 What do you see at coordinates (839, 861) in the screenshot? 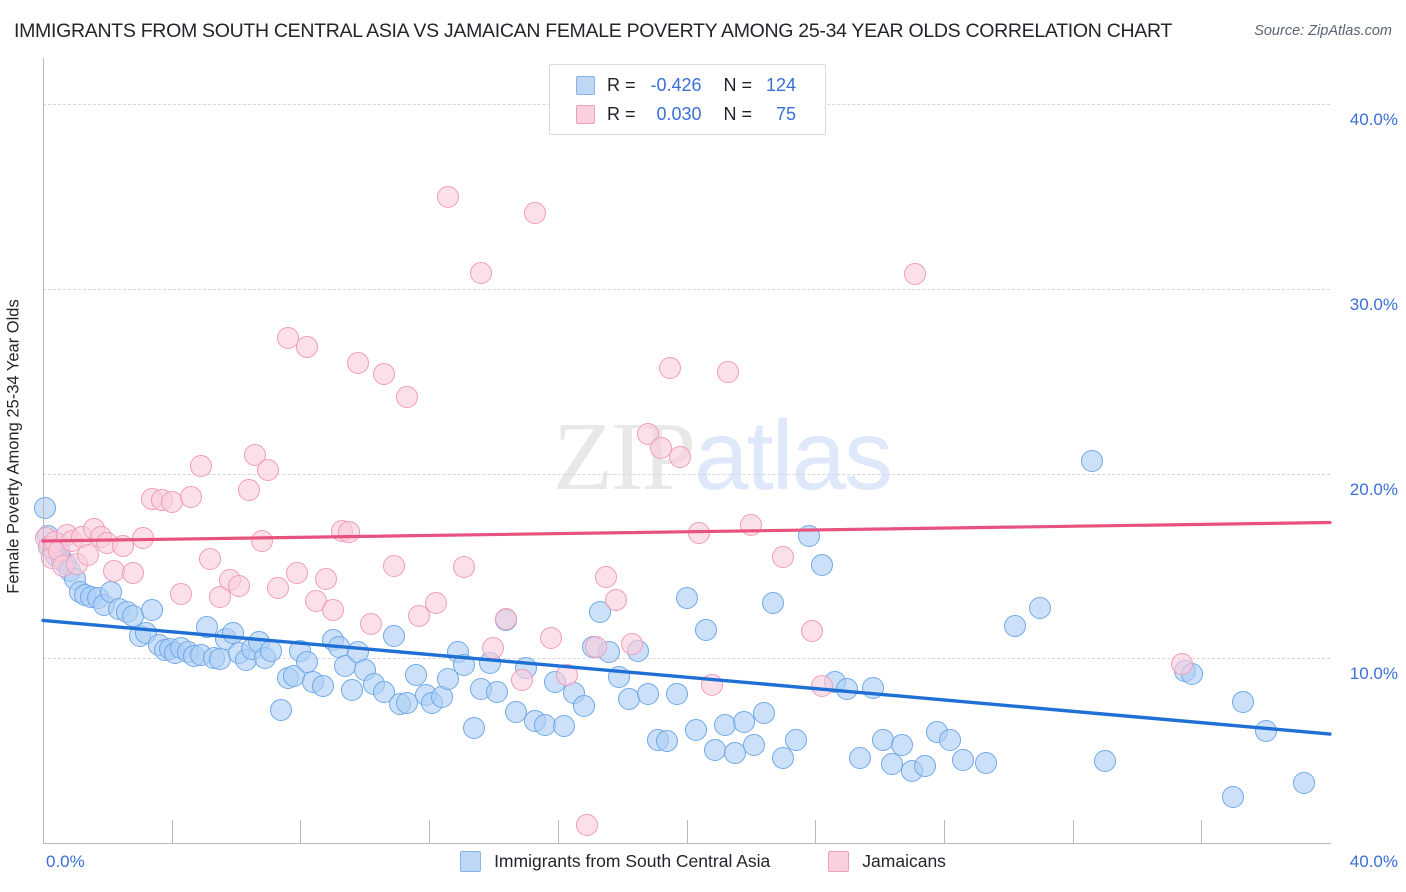
I see `legend-swatch-jamaicans` at bounding box center [839, 861].